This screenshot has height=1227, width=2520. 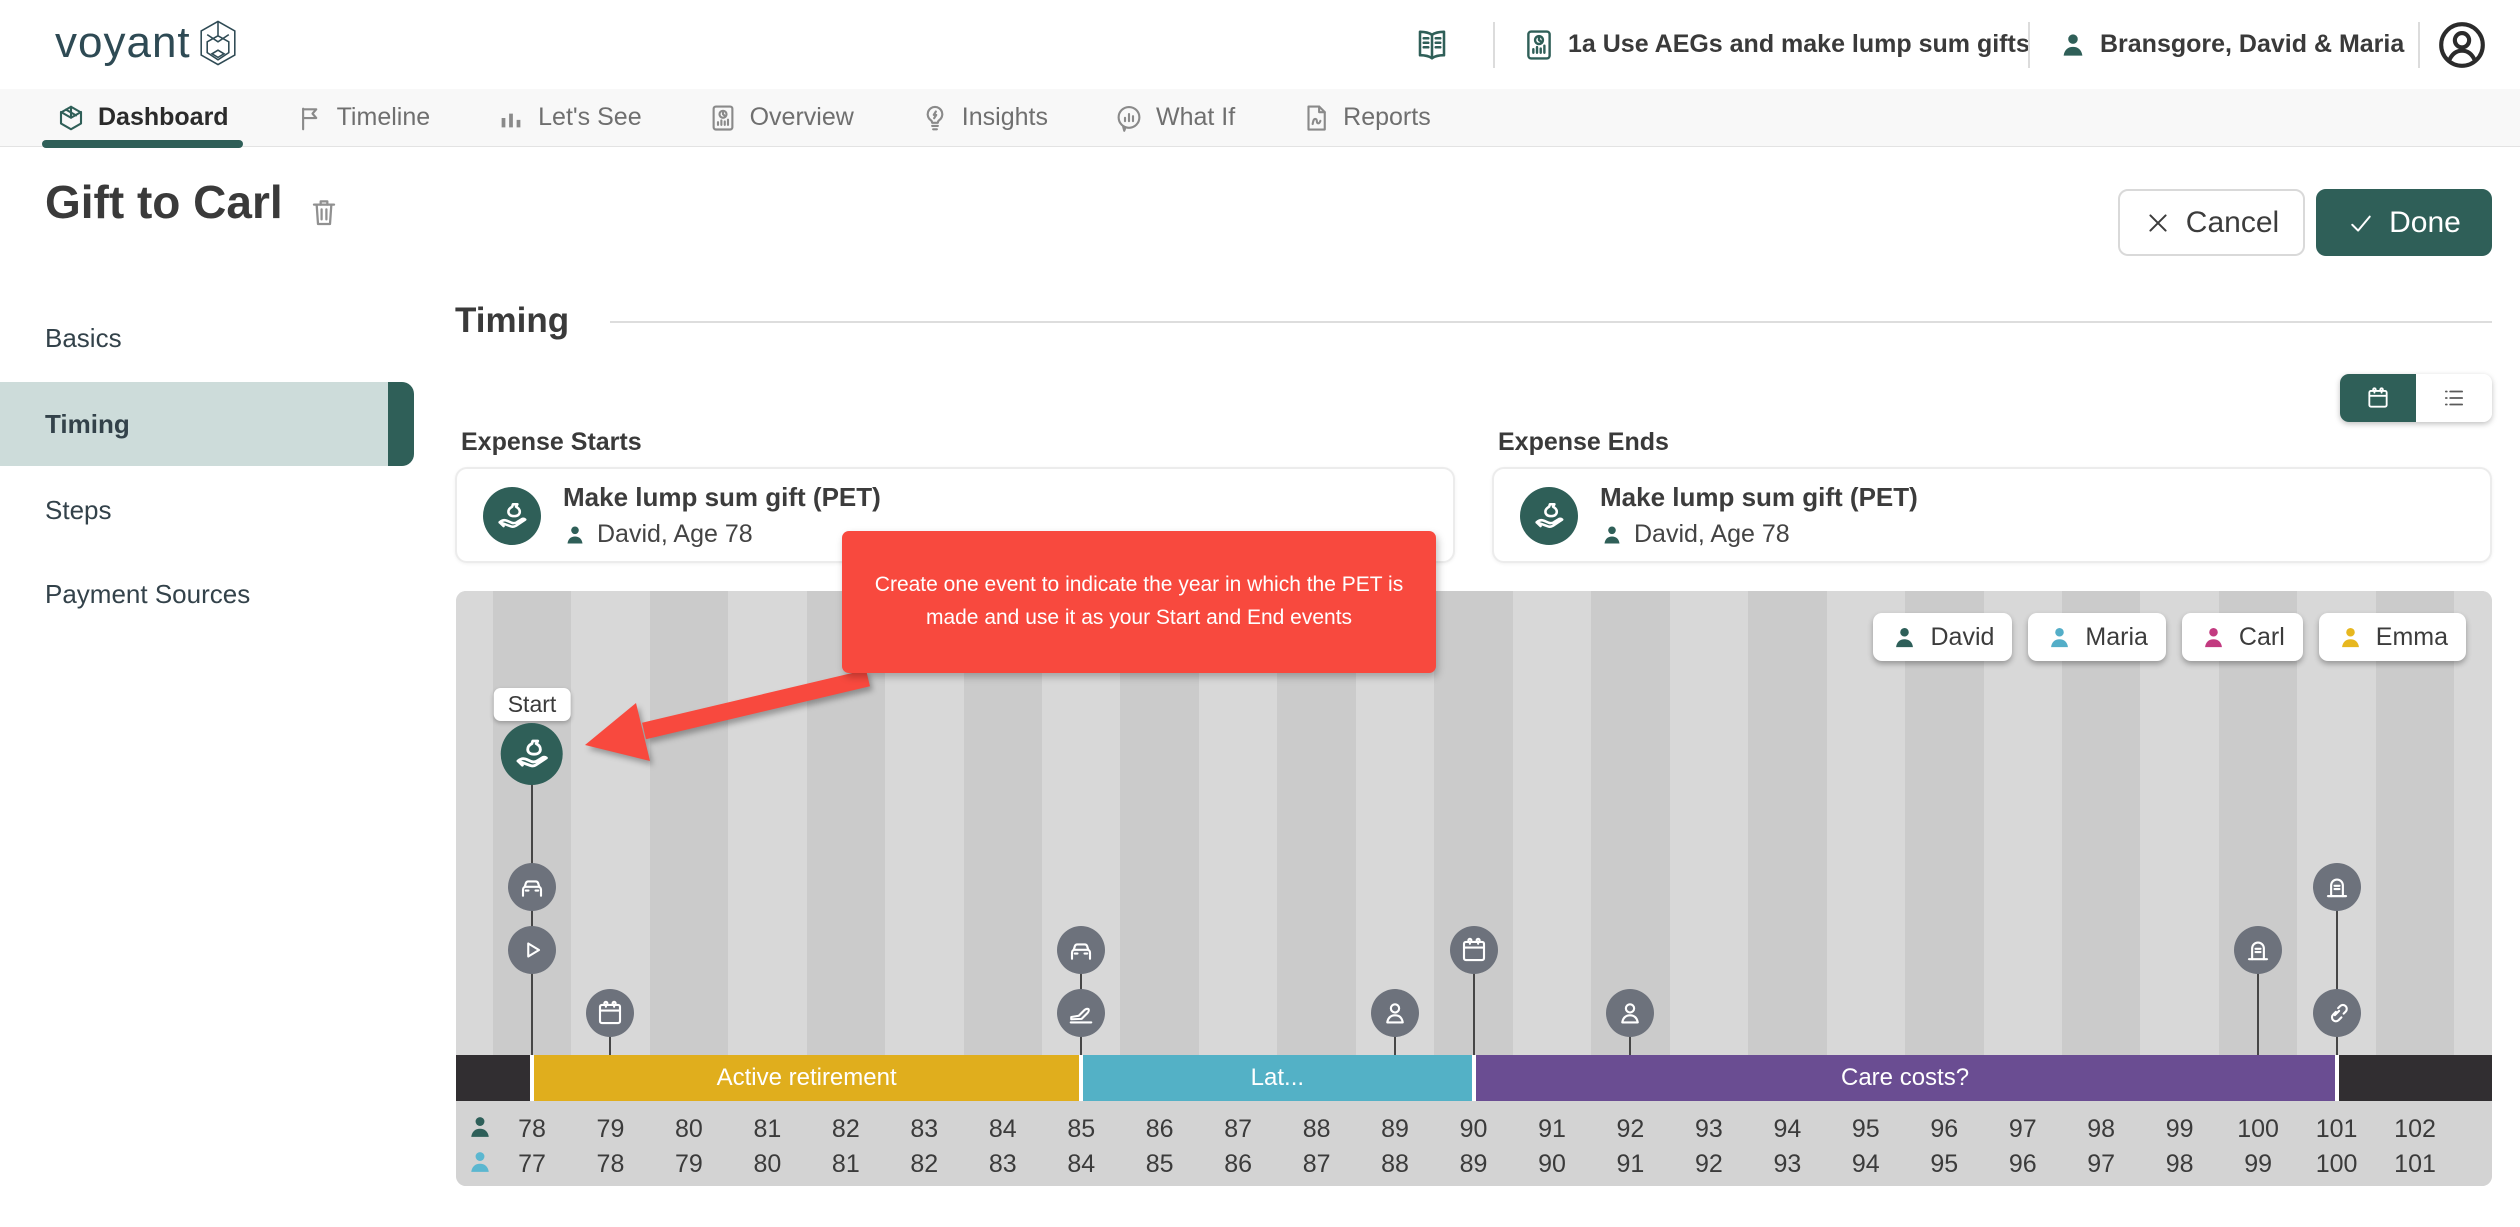 I want to click on sidebar-item-basics: Basics, so click(x=202, y=338).